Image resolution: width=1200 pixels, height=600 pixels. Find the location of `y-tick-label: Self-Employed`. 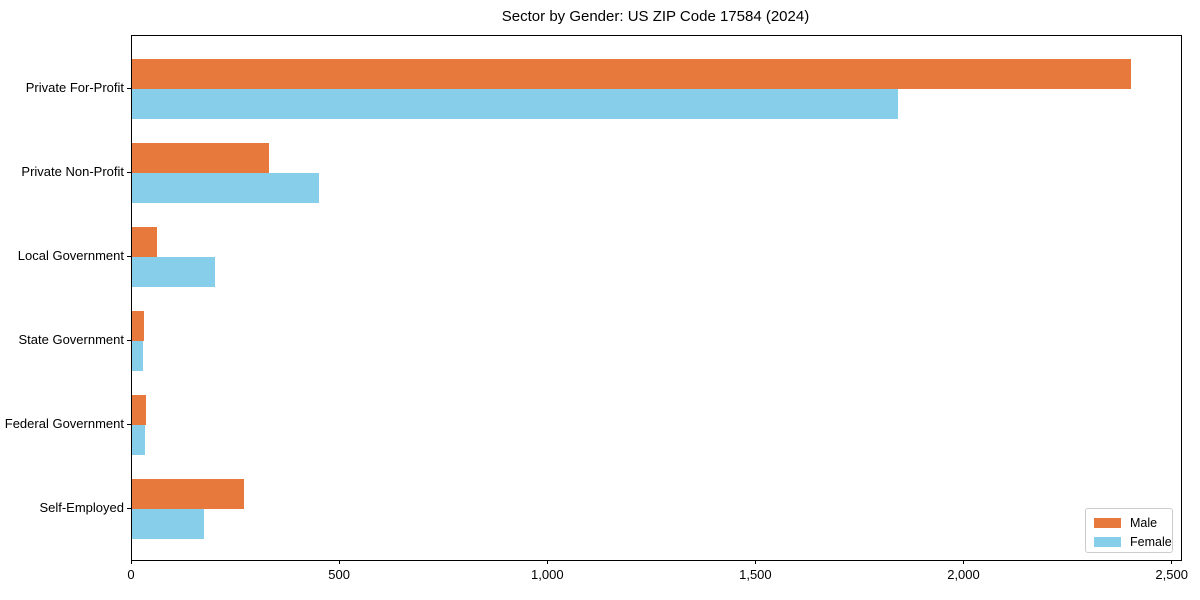

y-tick-label: Self-Employed is located at coordinates (81, 507).